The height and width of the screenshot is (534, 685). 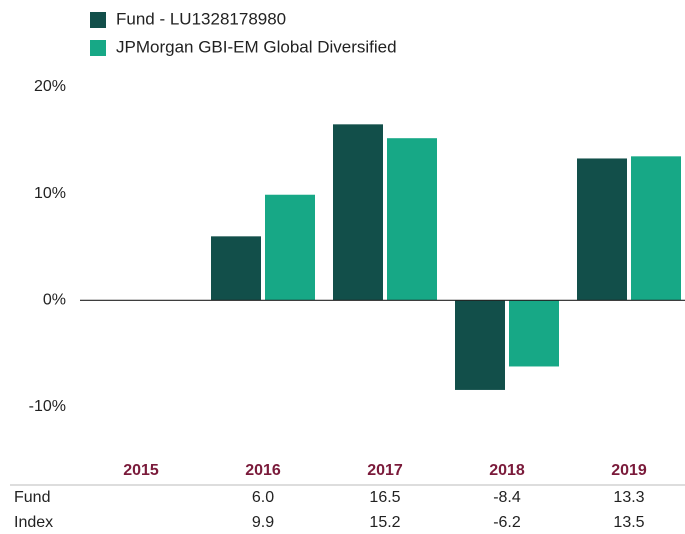 I want to click on x-tick-label: 2015, so click(x=141, y=470).